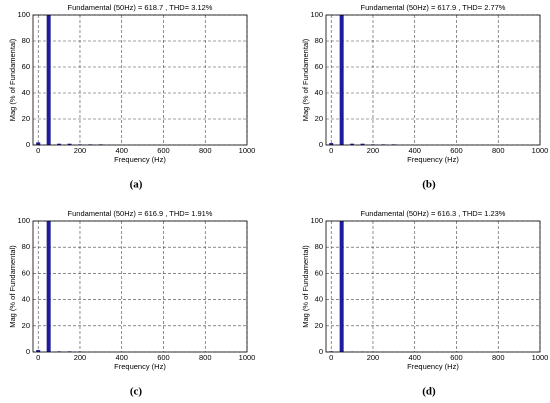 Image resolution: width=550 pixels, height=403 pixels. Describe the element at coordinates (140, 7) in the screenshot. I see `chart-title: Fundamental (50Hz) = 618.7 , THD= 3.12%` at that location.